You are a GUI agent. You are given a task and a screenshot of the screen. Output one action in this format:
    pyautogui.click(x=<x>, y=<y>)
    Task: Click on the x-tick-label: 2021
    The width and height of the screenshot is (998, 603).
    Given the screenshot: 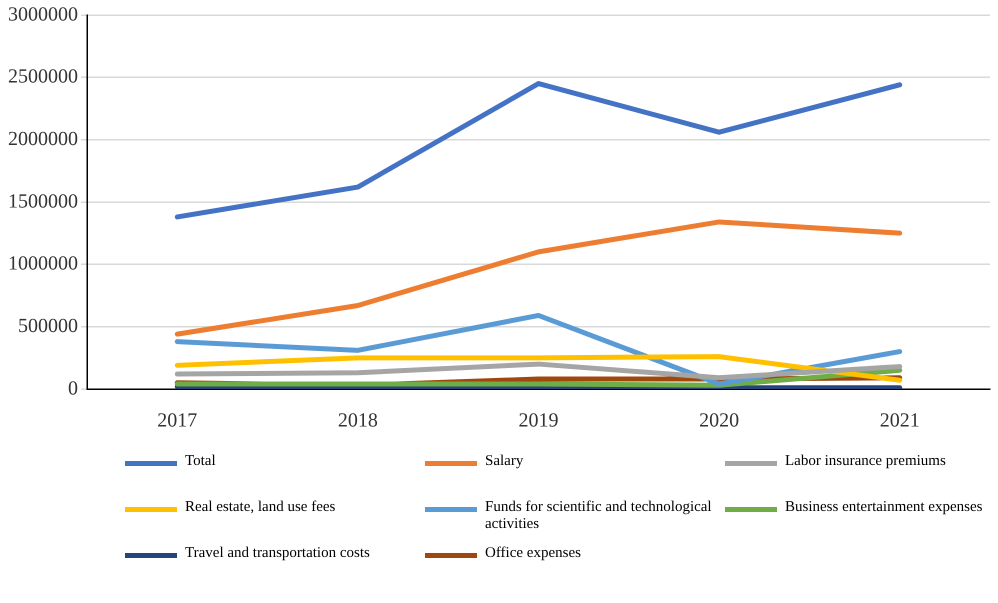 What is the action you would take?
    pyautogui.click(x=900, y=420)
    